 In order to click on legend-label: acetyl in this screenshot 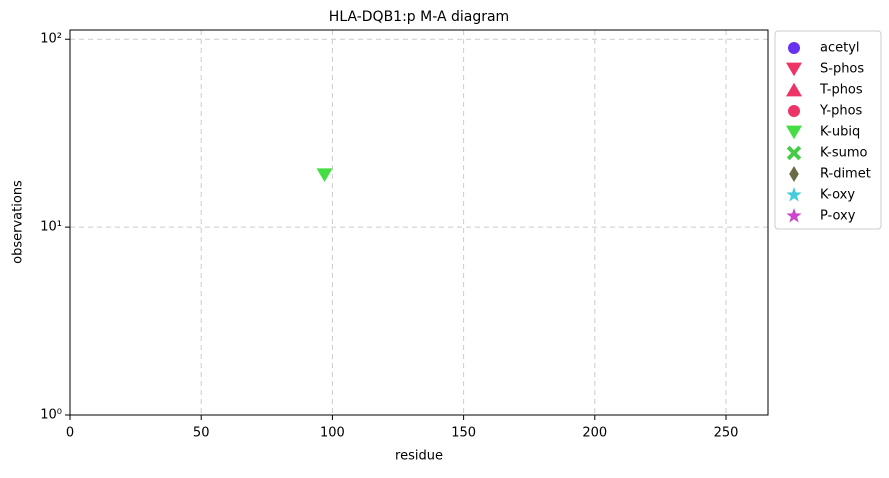, I will do `click(840, 48)`.